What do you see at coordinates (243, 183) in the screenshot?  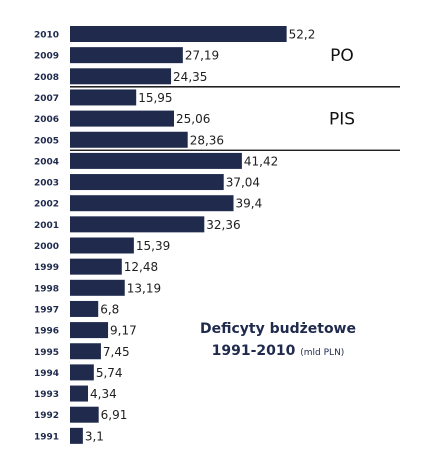 I see `value-label-2003: 37,04` at bounding box center [243, 183].